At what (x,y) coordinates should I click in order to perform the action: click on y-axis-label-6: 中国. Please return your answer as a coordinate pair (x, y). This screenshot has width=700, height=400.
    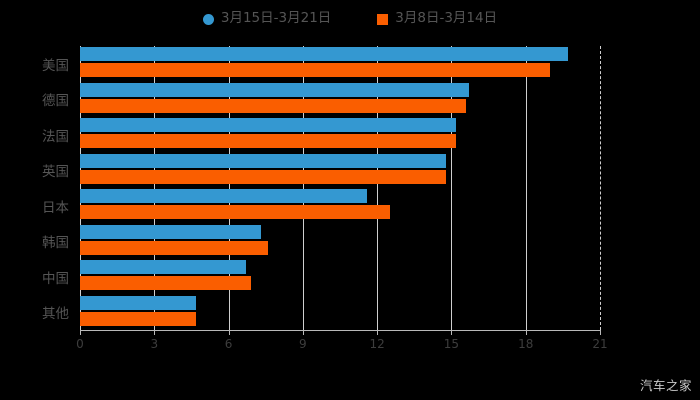
    Looking at the image, I should click on (55, 278).